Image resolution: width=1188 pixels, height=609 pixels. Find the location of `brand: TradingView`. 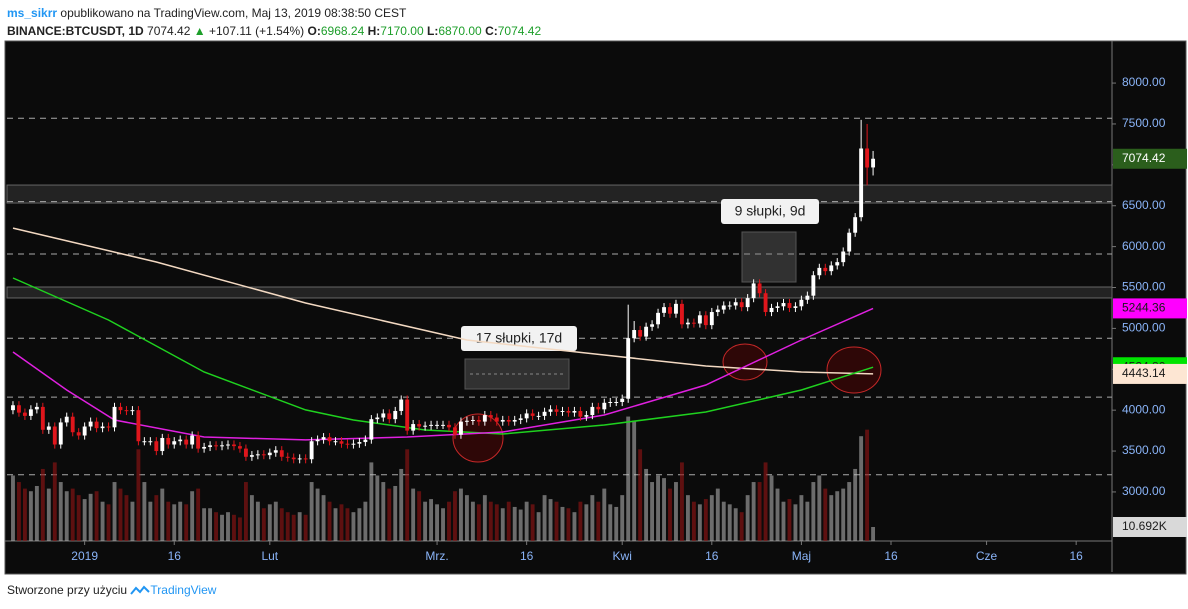

brand: TradingView is located at coordinates (183, 590).